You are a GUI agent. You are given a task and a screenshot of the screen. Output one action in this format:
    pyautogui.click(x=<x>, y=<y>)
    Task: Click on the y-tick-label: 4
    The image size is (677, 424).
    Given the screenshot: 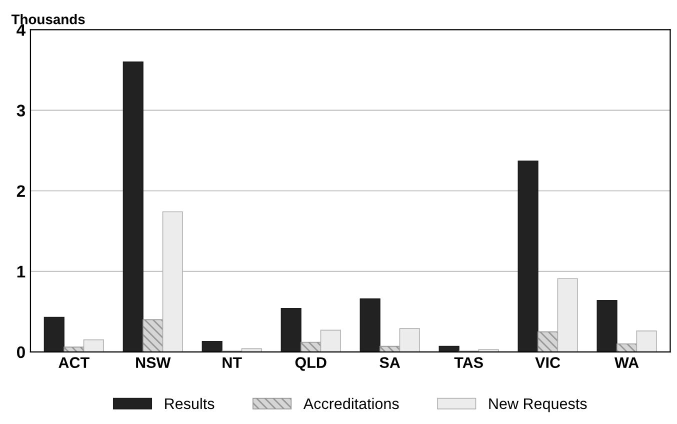 What is the action you would take?
    pyautogui.click(x=21, y=30)
    